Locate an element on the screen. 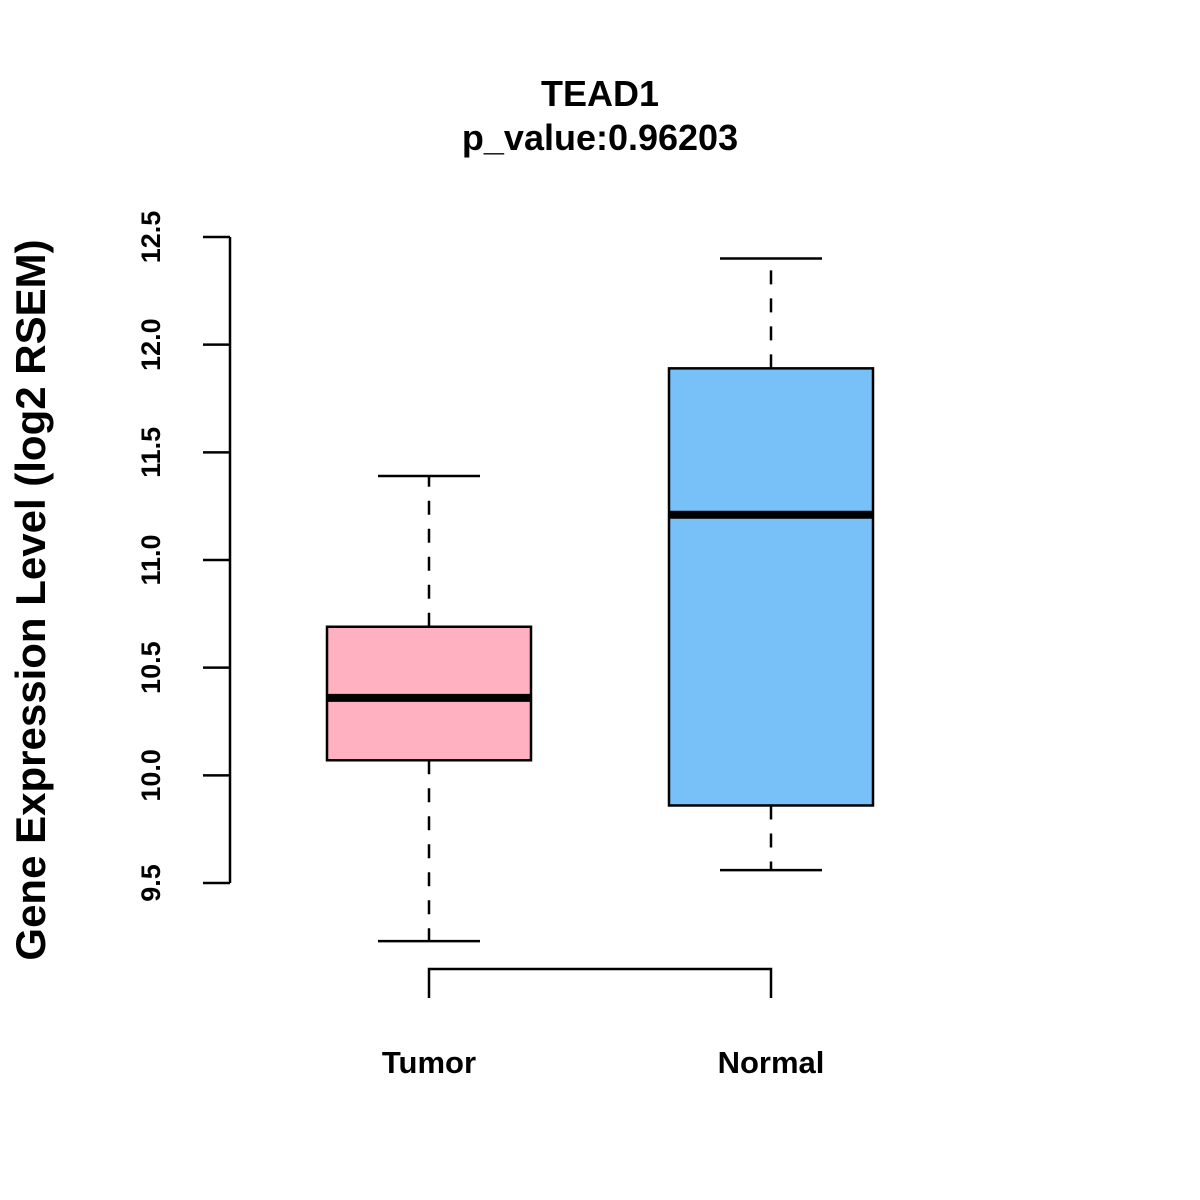  y-tick-label: 11.0 is located at coordinates (151, 559).